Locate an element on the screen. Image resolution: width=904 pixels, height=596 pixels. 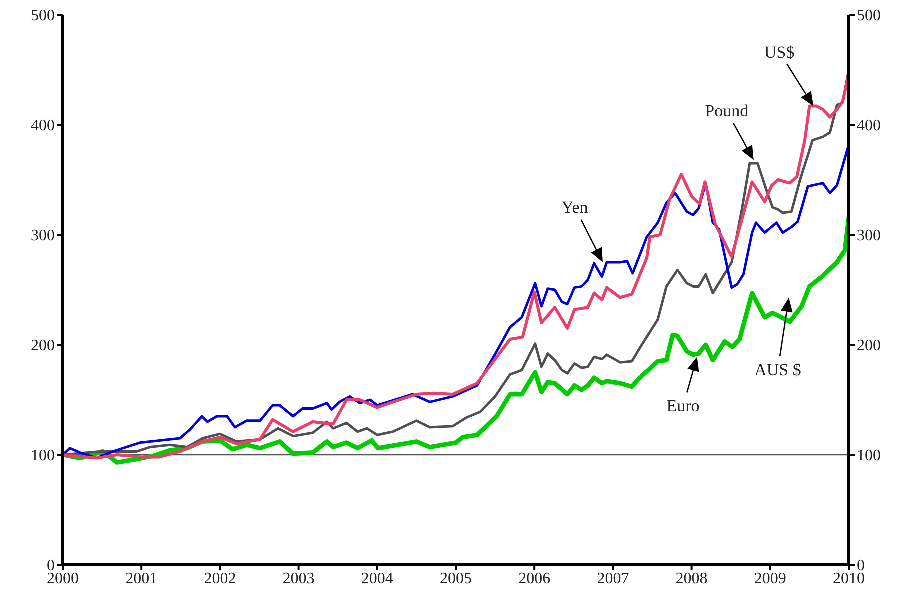
x-tick-label: 2010 is located at coordinates (849, 579).